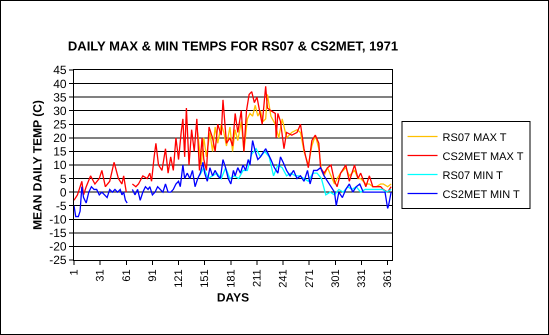 The height and width of the screenshot is (335, 549). Describe the element at coordinates (37, 165) in the screenshot. I see `y-axis-title: MEAN DAILY TEMP (C)` at that location.